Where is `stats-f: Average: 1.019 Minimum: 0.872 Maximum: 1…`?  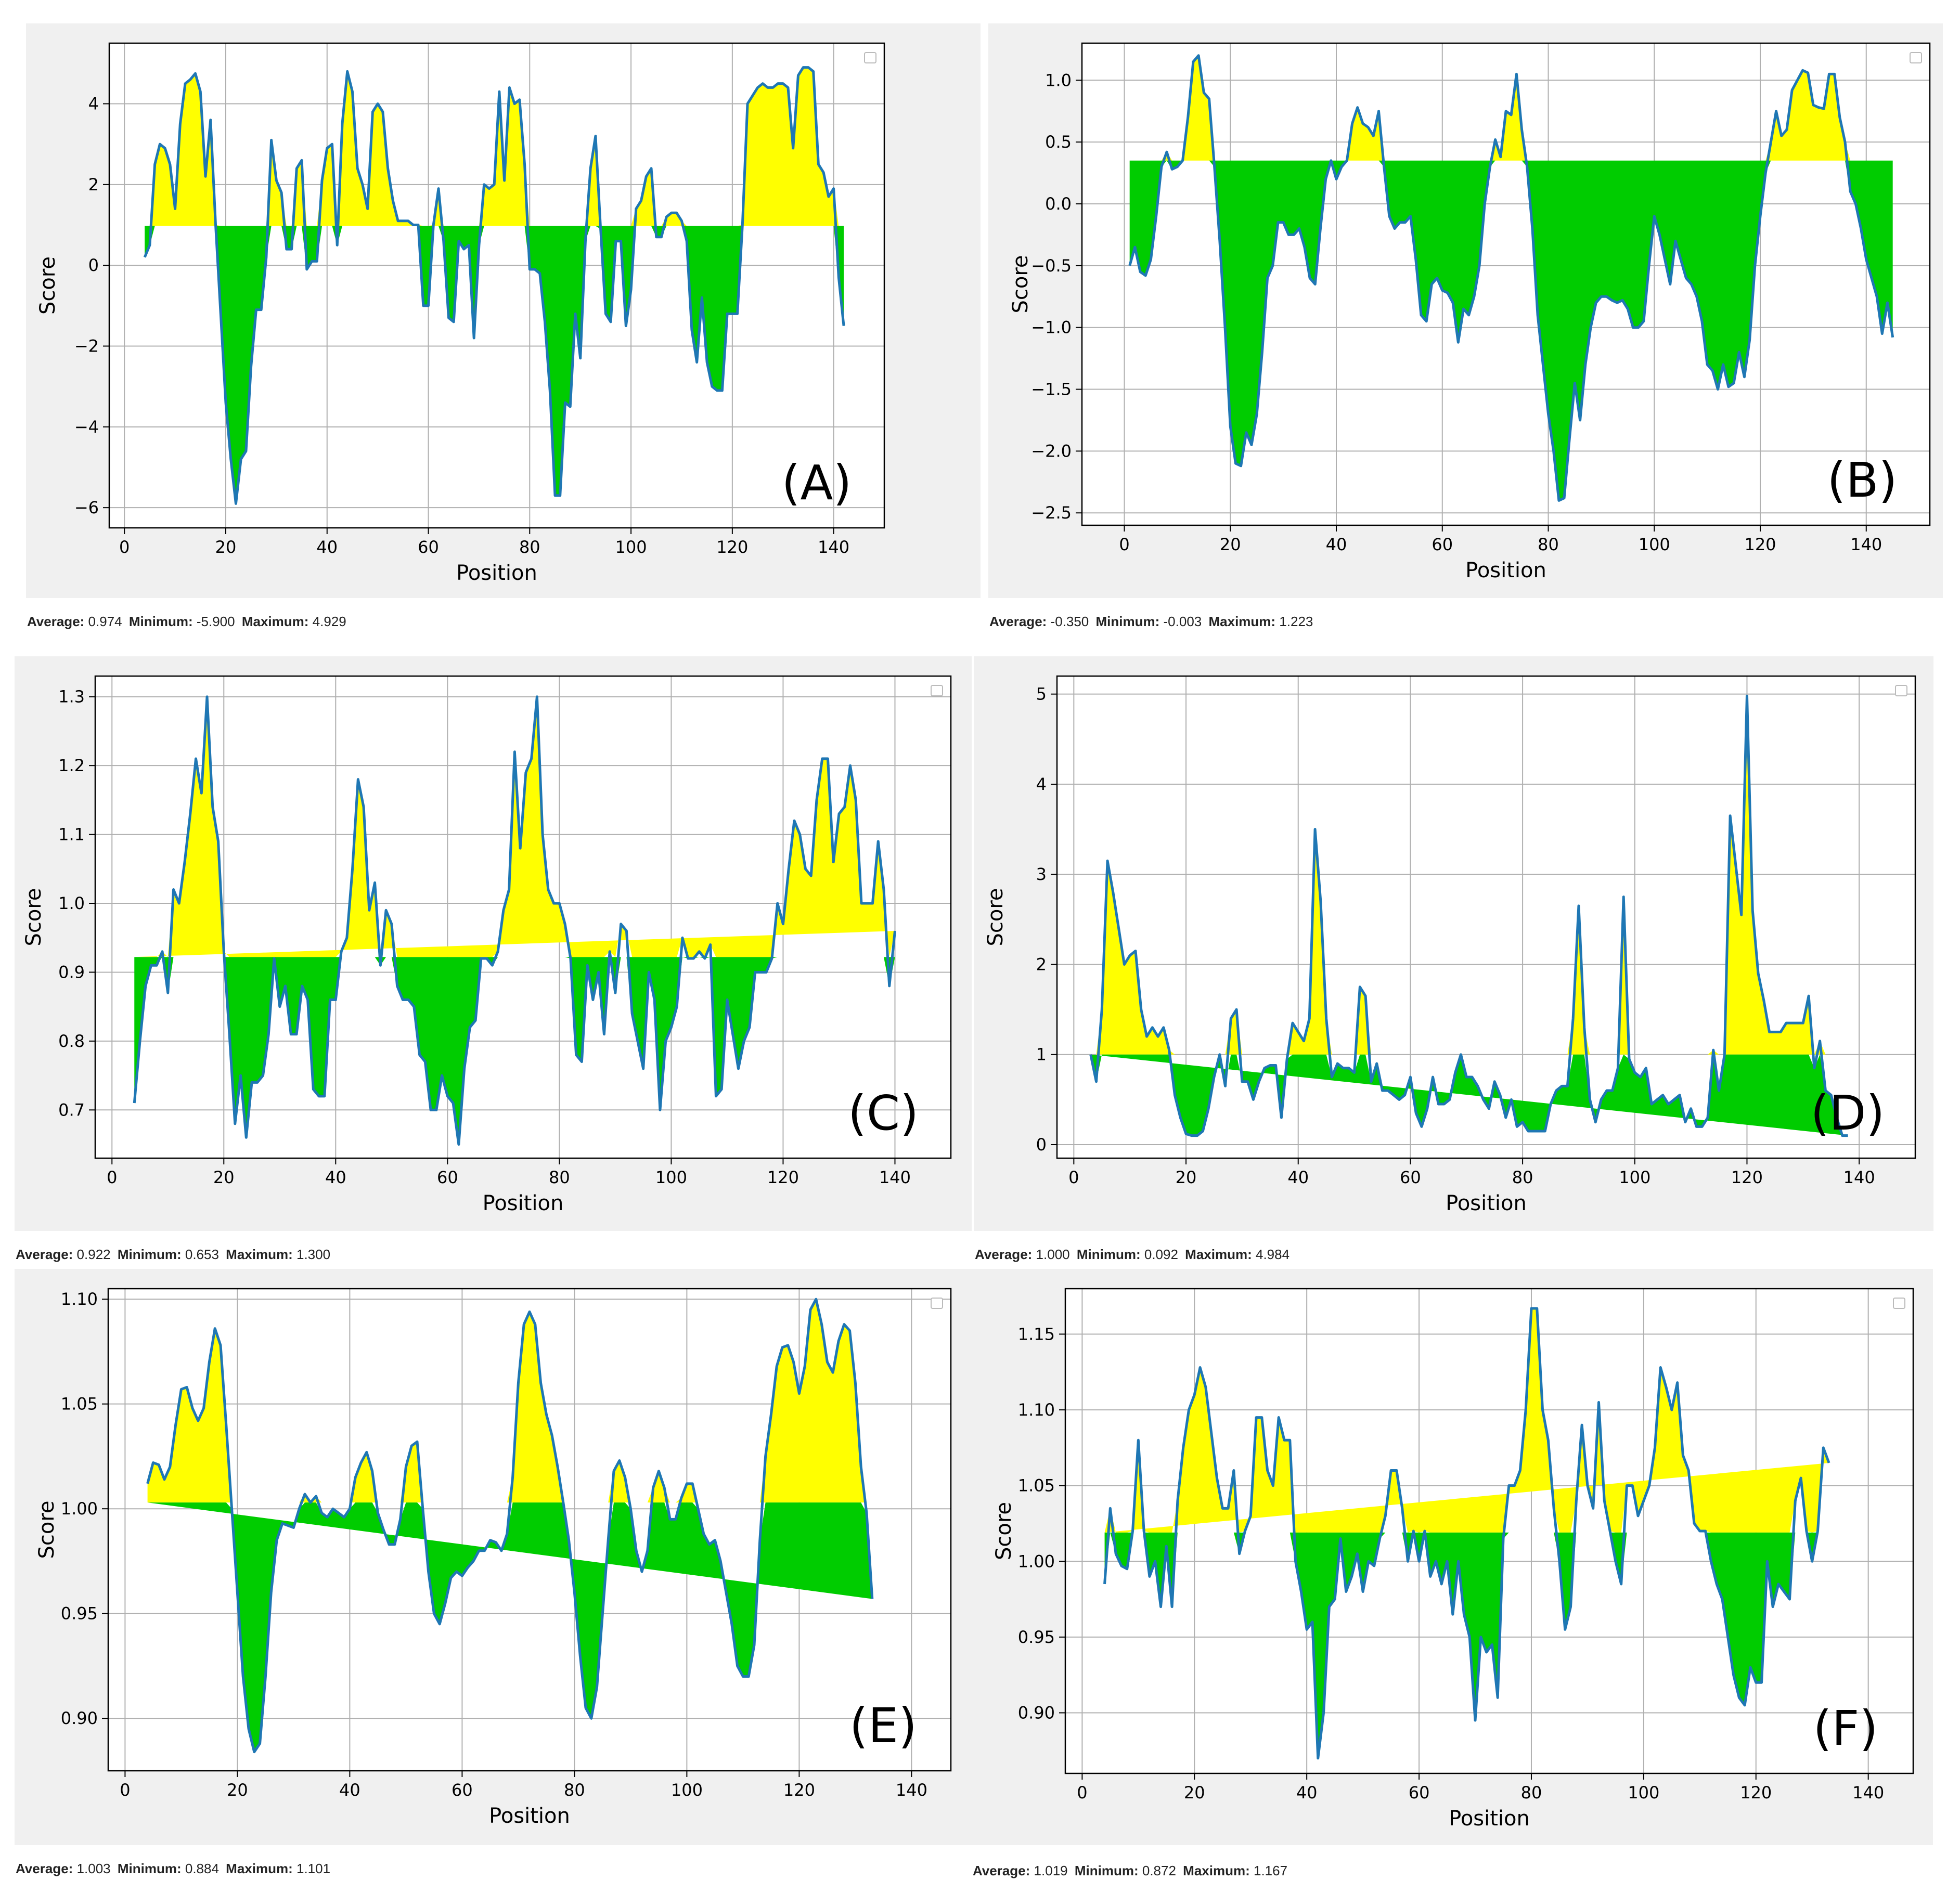
stats-f: Average: 1.019 Minimum: 0.872 Maximum: 1… is located at coordinates (1130, 1871).